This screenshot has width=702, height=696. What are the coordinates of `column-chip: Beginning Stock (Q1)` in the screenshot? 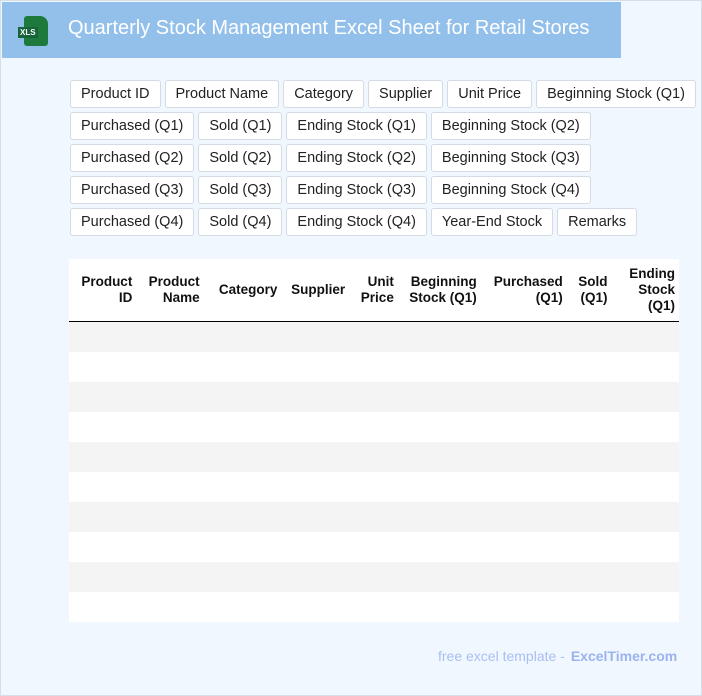 It's located at (616, 94).